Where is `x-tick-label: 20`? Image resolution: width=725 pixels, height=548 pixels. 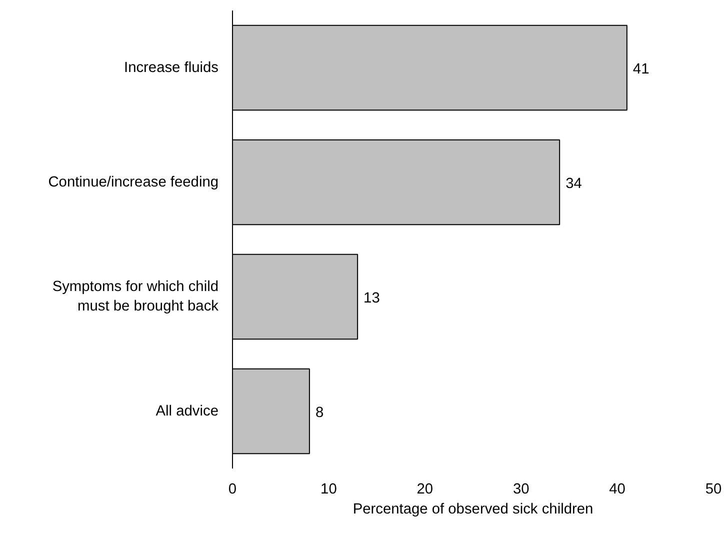 x-tick-label: 20 is located at coordinates (425, 490).